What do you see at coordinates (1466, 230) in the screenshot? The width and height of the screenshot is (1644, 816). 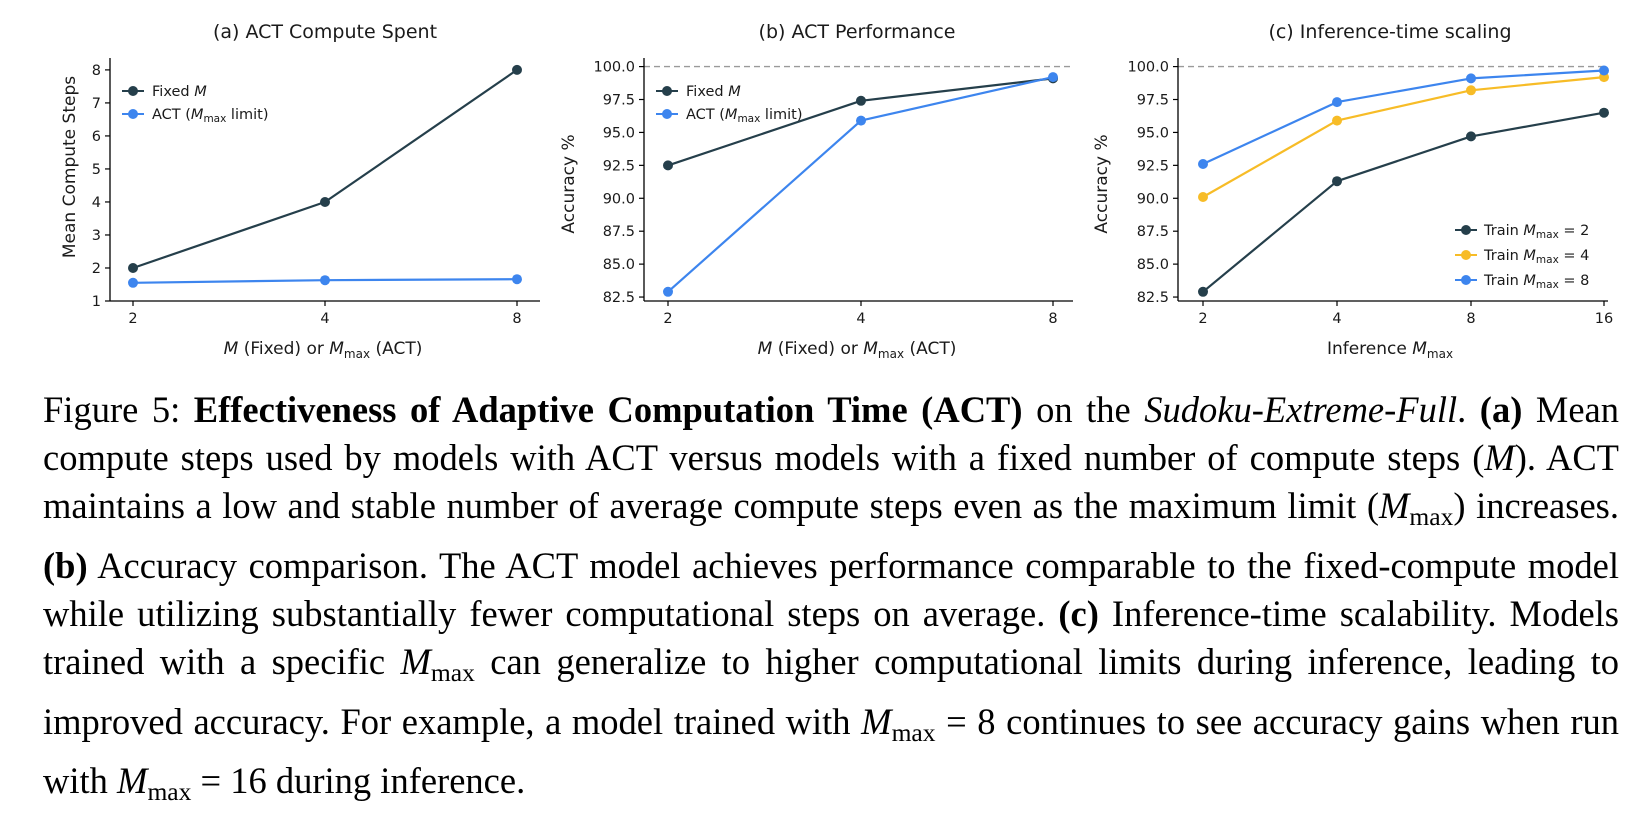 I see `legend-marker-train2` at bounding box center [1466, 230].